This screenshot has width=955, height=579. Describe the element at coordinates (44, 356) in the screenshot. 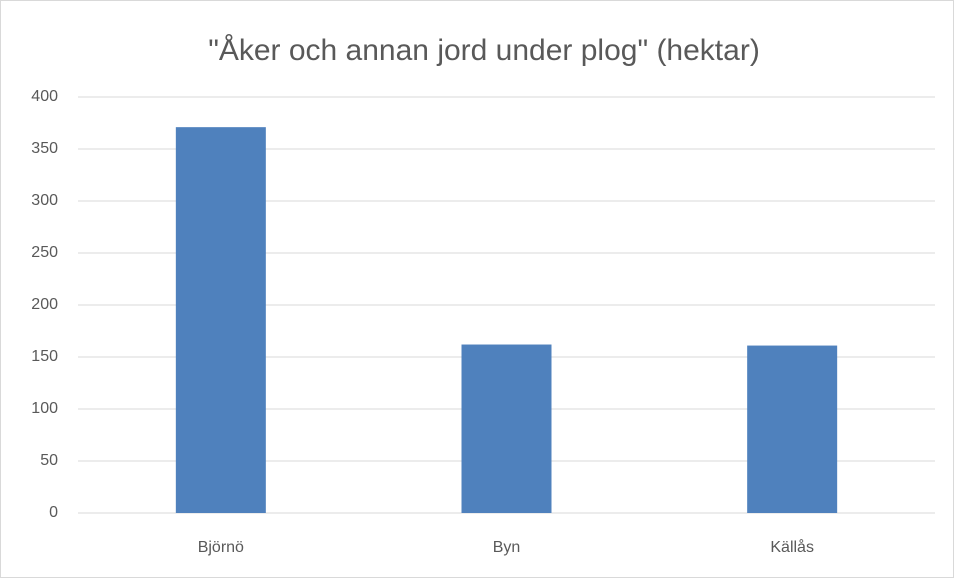

I see `y-tick-label: 150` at that location.